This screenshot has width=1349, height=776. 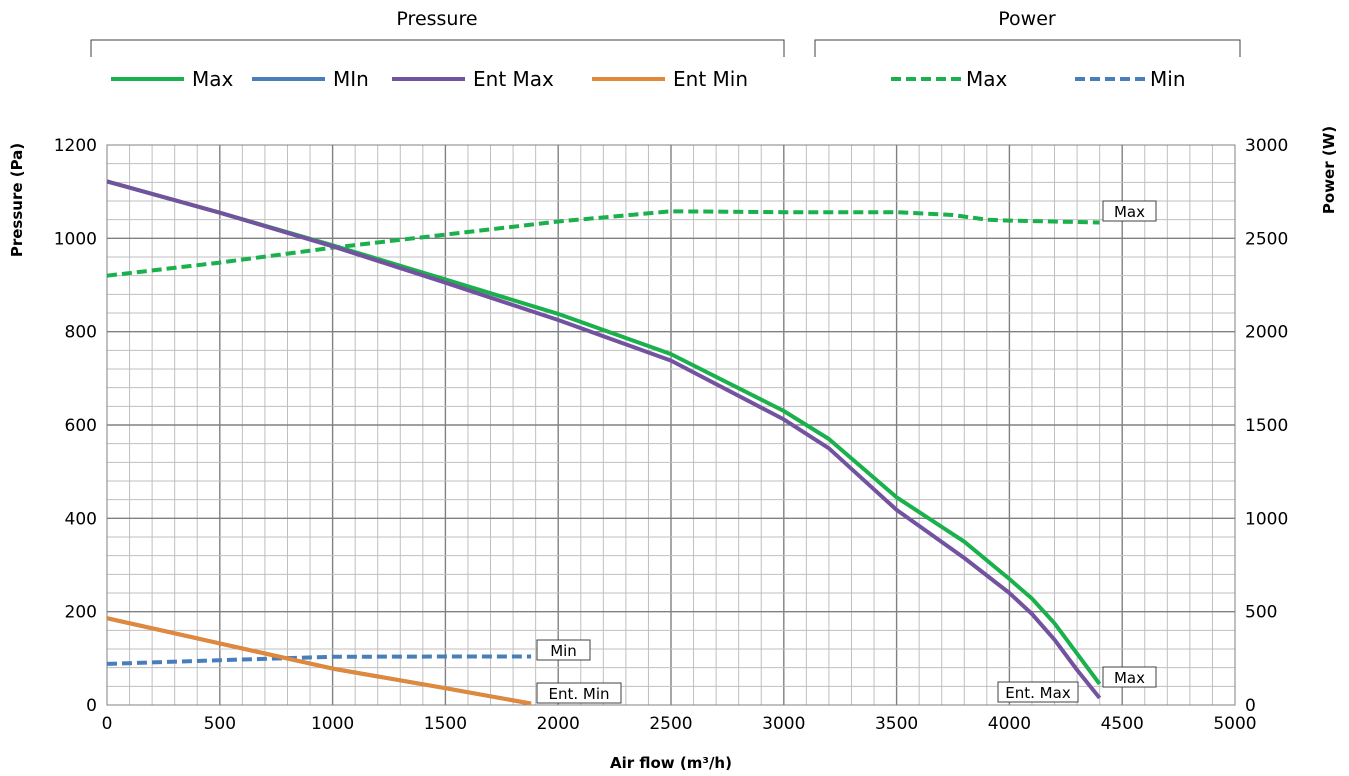 I want to click on y-axis-title-right: Power (W), so click(x=1329, y=170).